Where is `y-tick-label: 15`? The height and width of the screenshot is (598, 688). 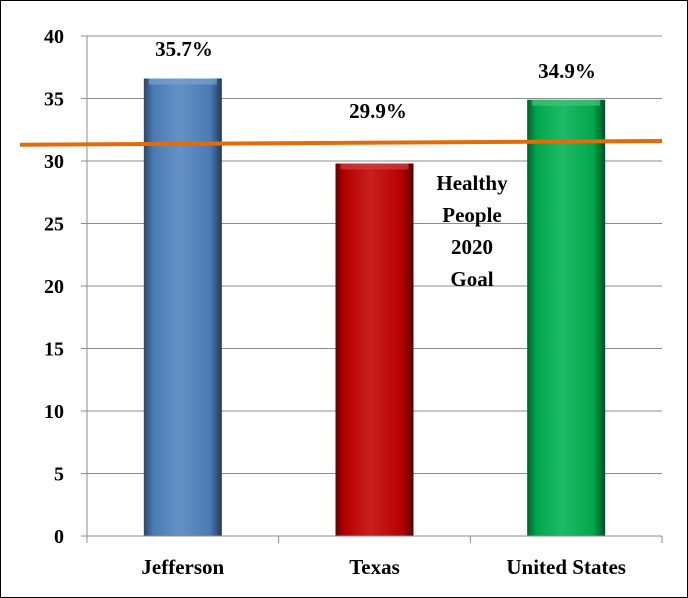 y-tick-label: 15 is located at coordinates (54, 350).